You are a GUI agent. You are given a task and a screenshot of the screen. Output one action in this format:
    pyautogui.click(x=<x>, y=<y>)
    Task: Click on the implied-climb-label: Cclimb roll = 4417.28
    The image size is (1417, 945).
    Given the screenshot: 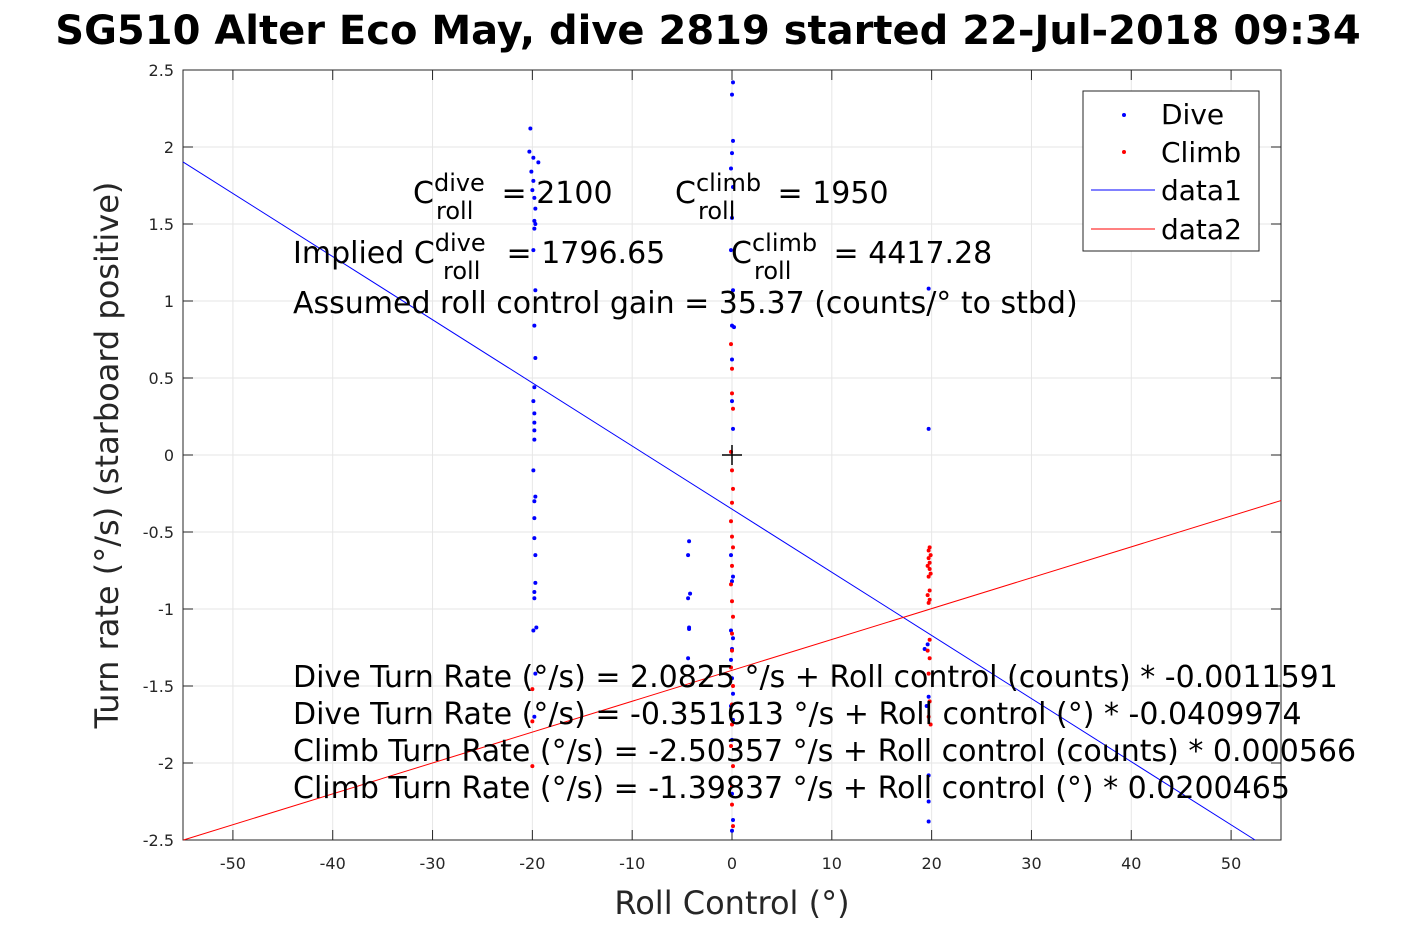 What is the action you would take?
    pyautogui.click(x=861, y=257)
    